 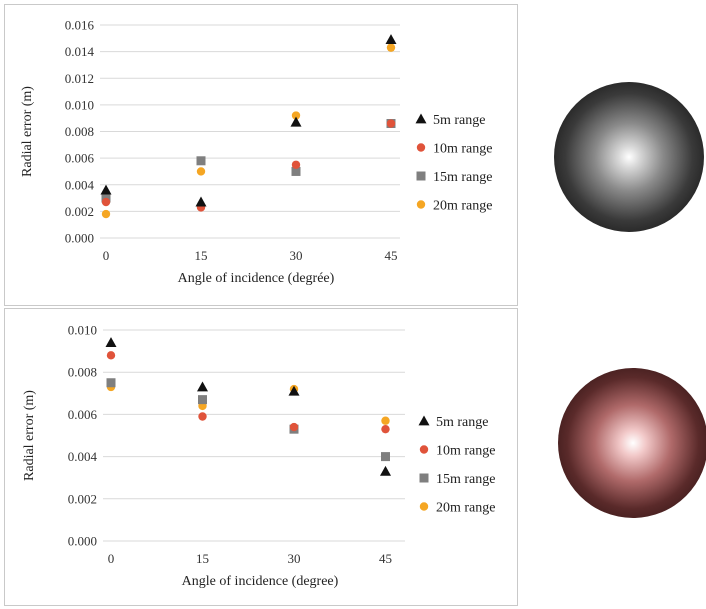 I want to click on top-y-tick-label-5: 0.010, so click(x=79, y=104).